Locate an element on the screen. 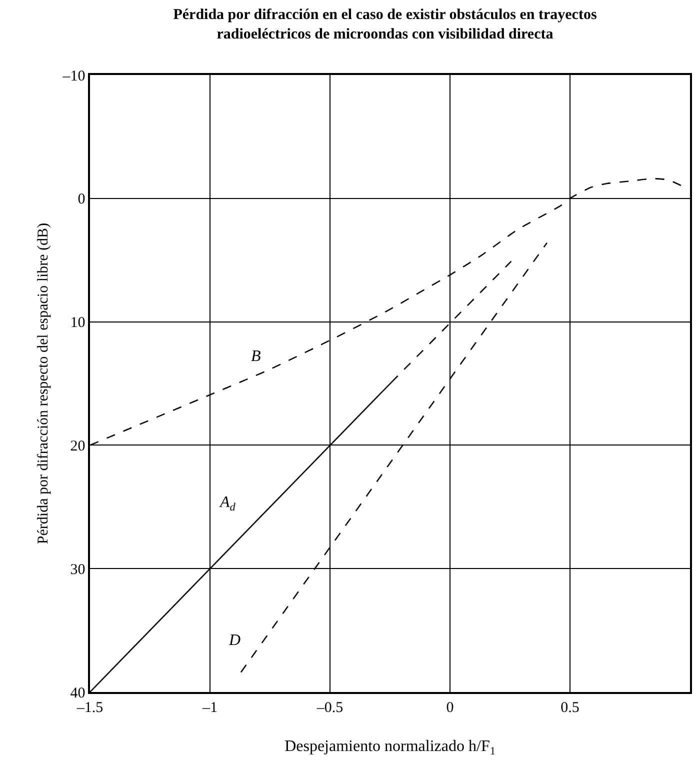 The height and width of the screenshot is (766, 700). y-tick-label: –10 is located at coordinates (74, 76).